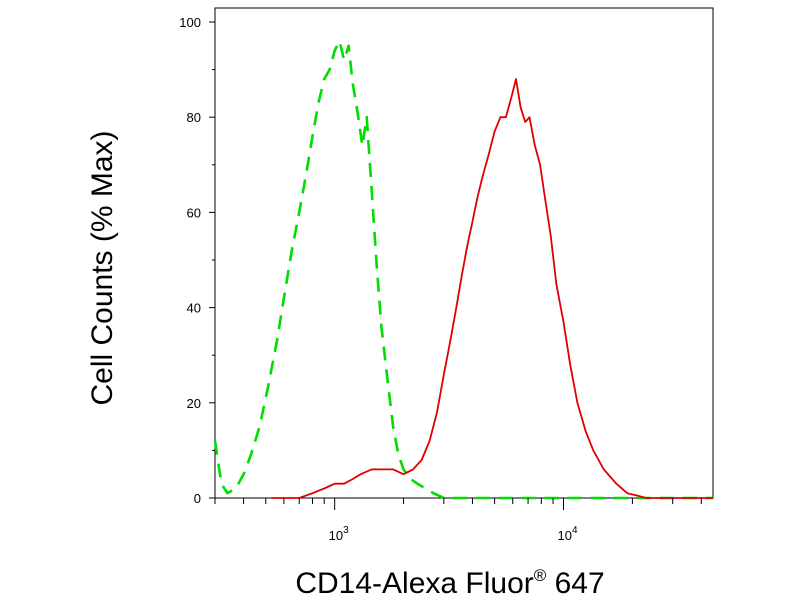 This screenshot has height=600, width=800. I want to click on y-tick-label: 40, so click(194, 308).